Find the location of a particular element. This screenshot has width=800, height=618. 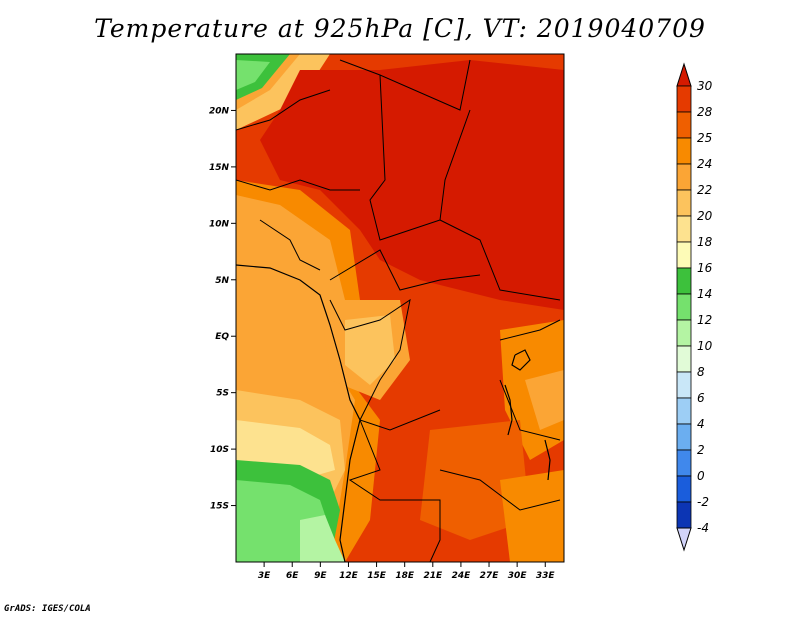

colorbar-label: 28 is located at coordinates (705, 112).